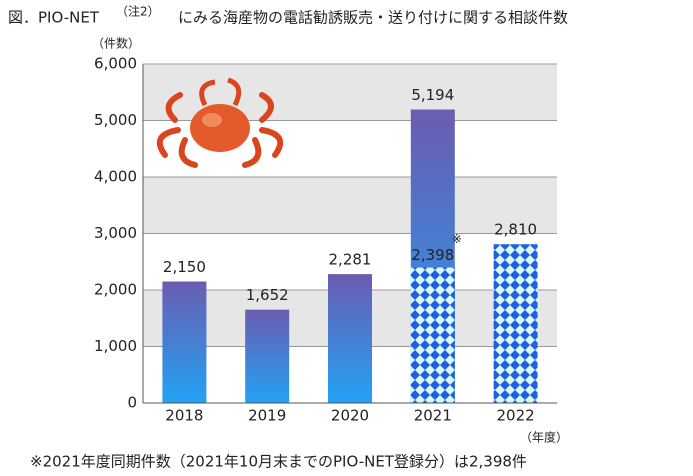  Describe the element at coordinates (116, 43) in the screenshot. I see `y-axis-label: （件数）` at that location.